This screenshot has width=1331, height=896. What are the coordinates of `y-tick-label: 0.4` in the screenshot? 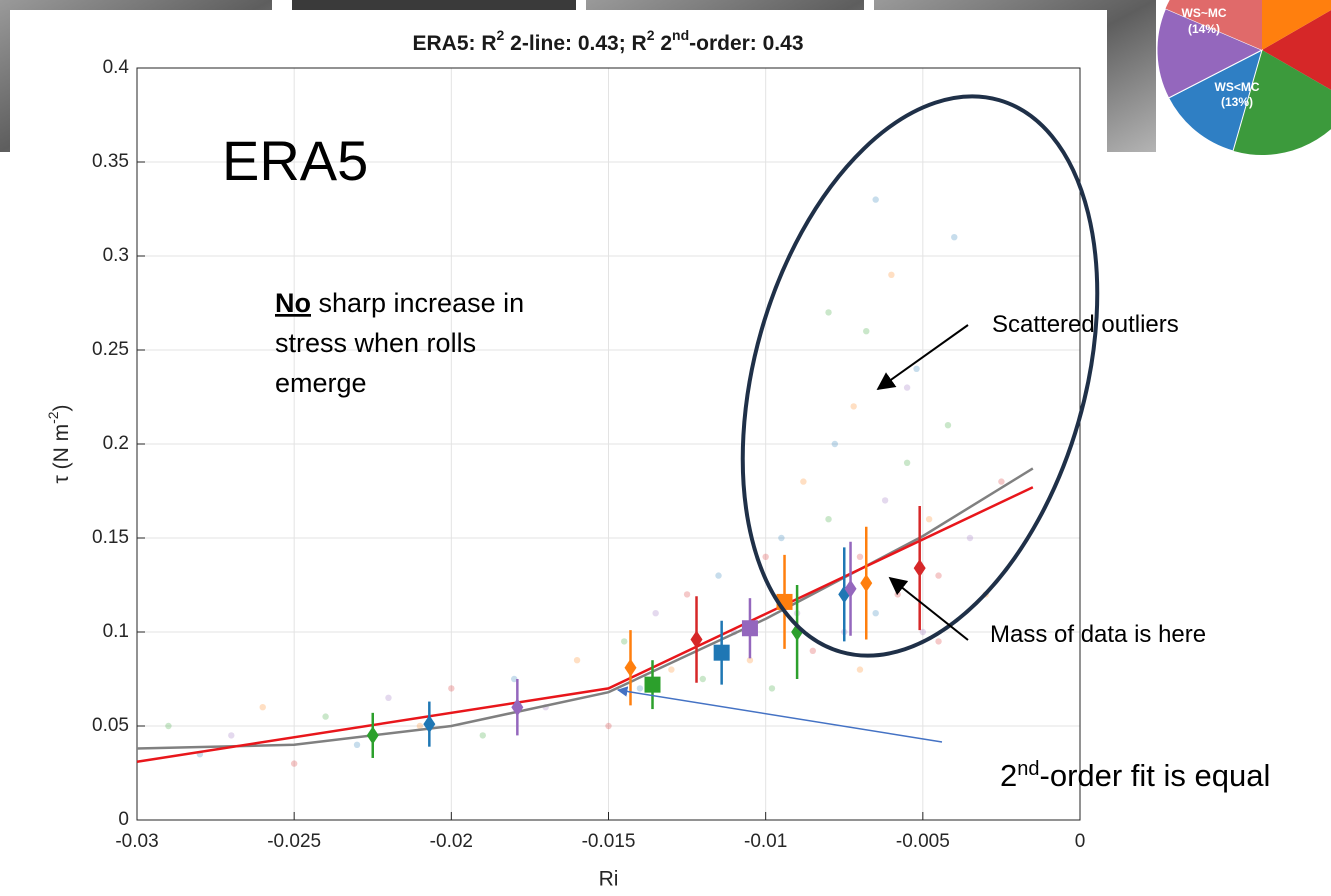 It's located at (116, 67).